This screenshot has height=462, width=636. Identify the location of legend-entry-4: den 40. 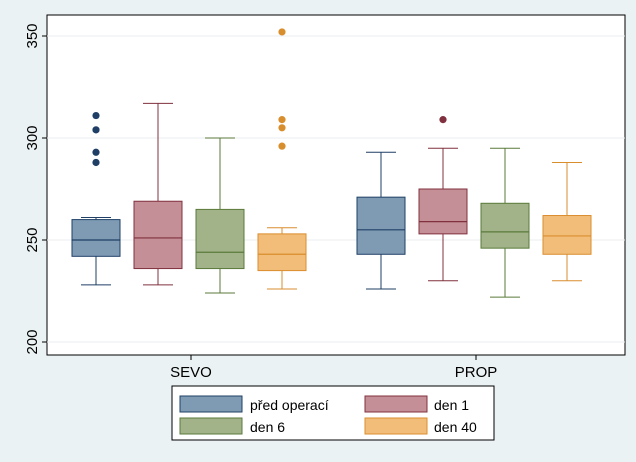
(420, 426).